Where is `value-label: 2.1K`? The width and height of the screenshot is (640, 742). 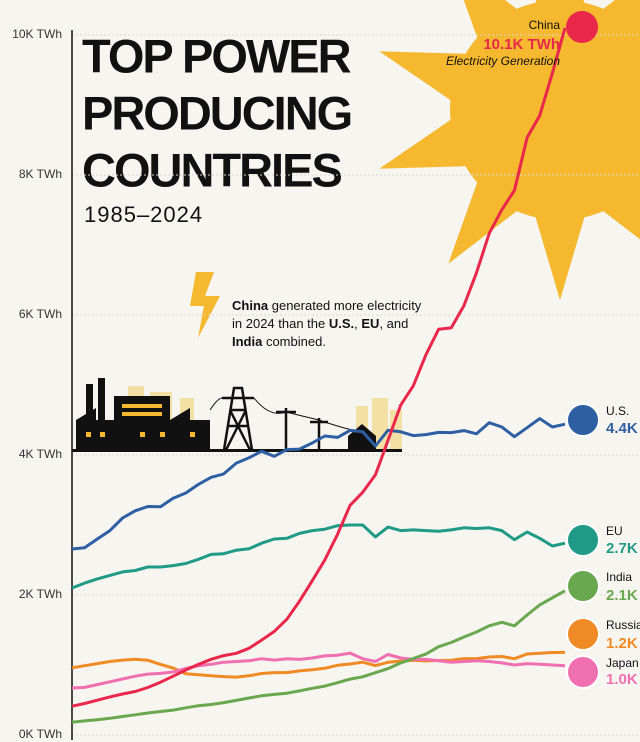 value-label: 2.1K is located at coordinates (622, 595).